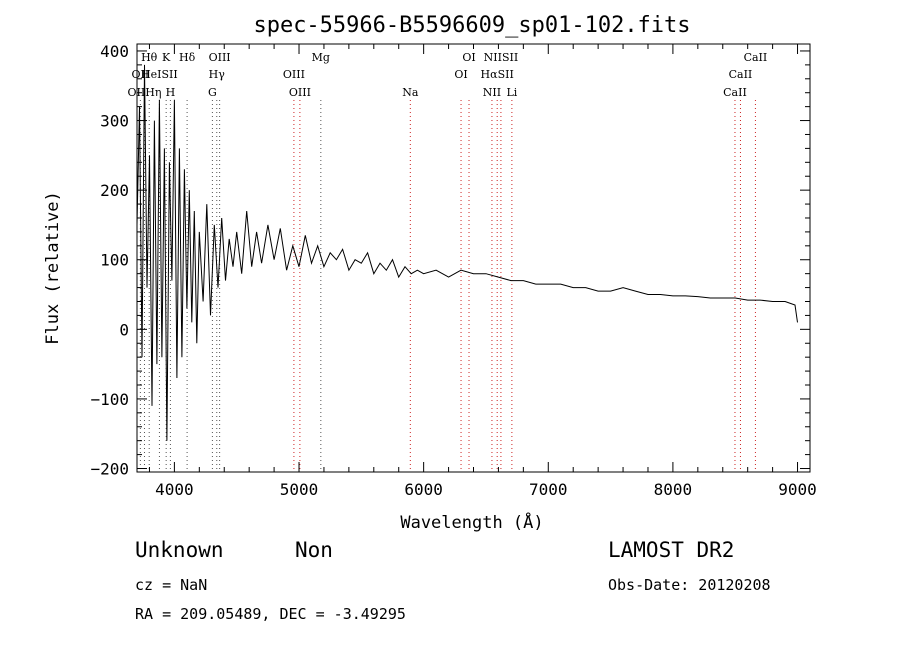 The image size is (900, 650). I want to click on spectral-line-label: Mg, so click(321, 57).